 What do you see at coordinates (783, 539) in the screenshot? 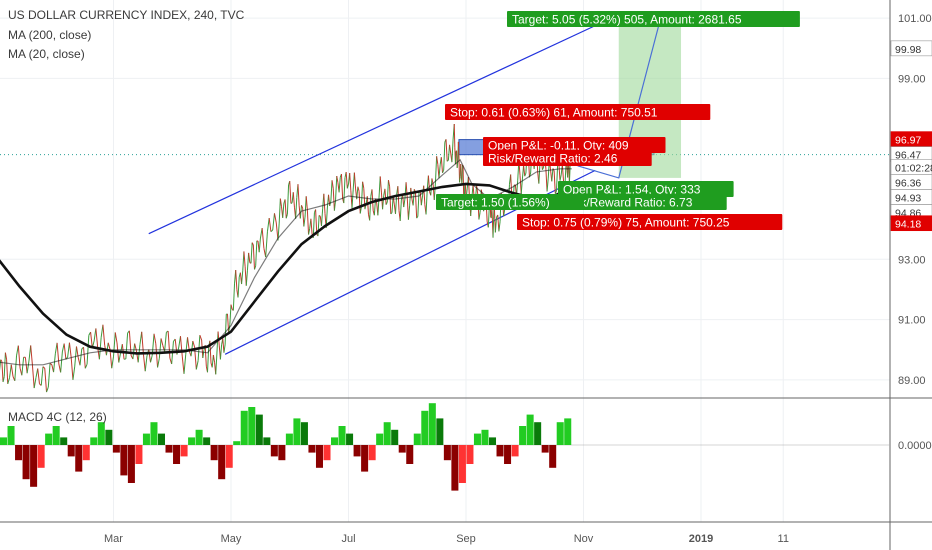
I see `x-tick-label: 11` at bounding box center [783, 539].